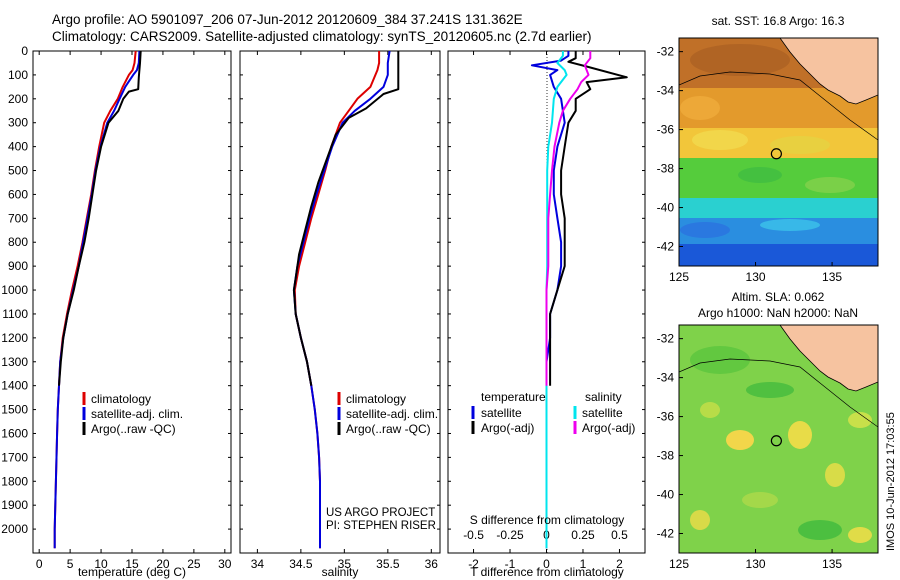 The image size is (900, 580). What do you see at coordinates (619, 535) in the screenshot?
I see `s-tick-label: 0.5` at bounding box center [619, 535].